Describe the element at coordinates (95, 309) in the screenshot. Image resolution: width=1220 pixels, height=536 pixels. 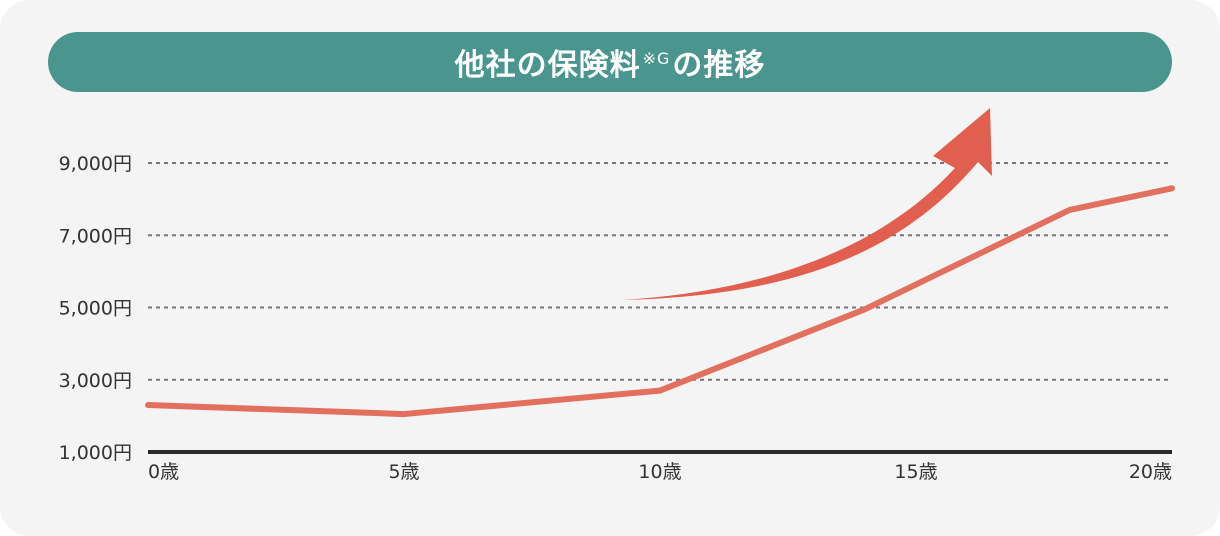
I see `y-tick-label: 5,000円` at that location.